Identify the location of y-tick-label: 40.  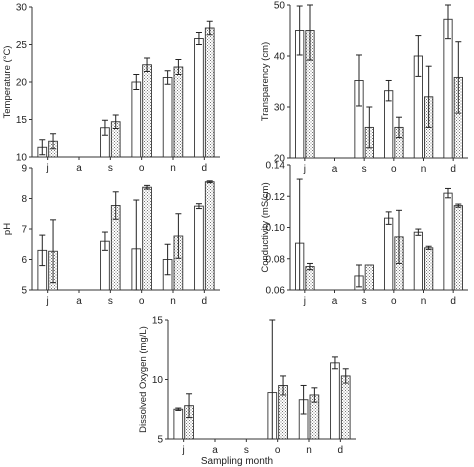
(280, 57).